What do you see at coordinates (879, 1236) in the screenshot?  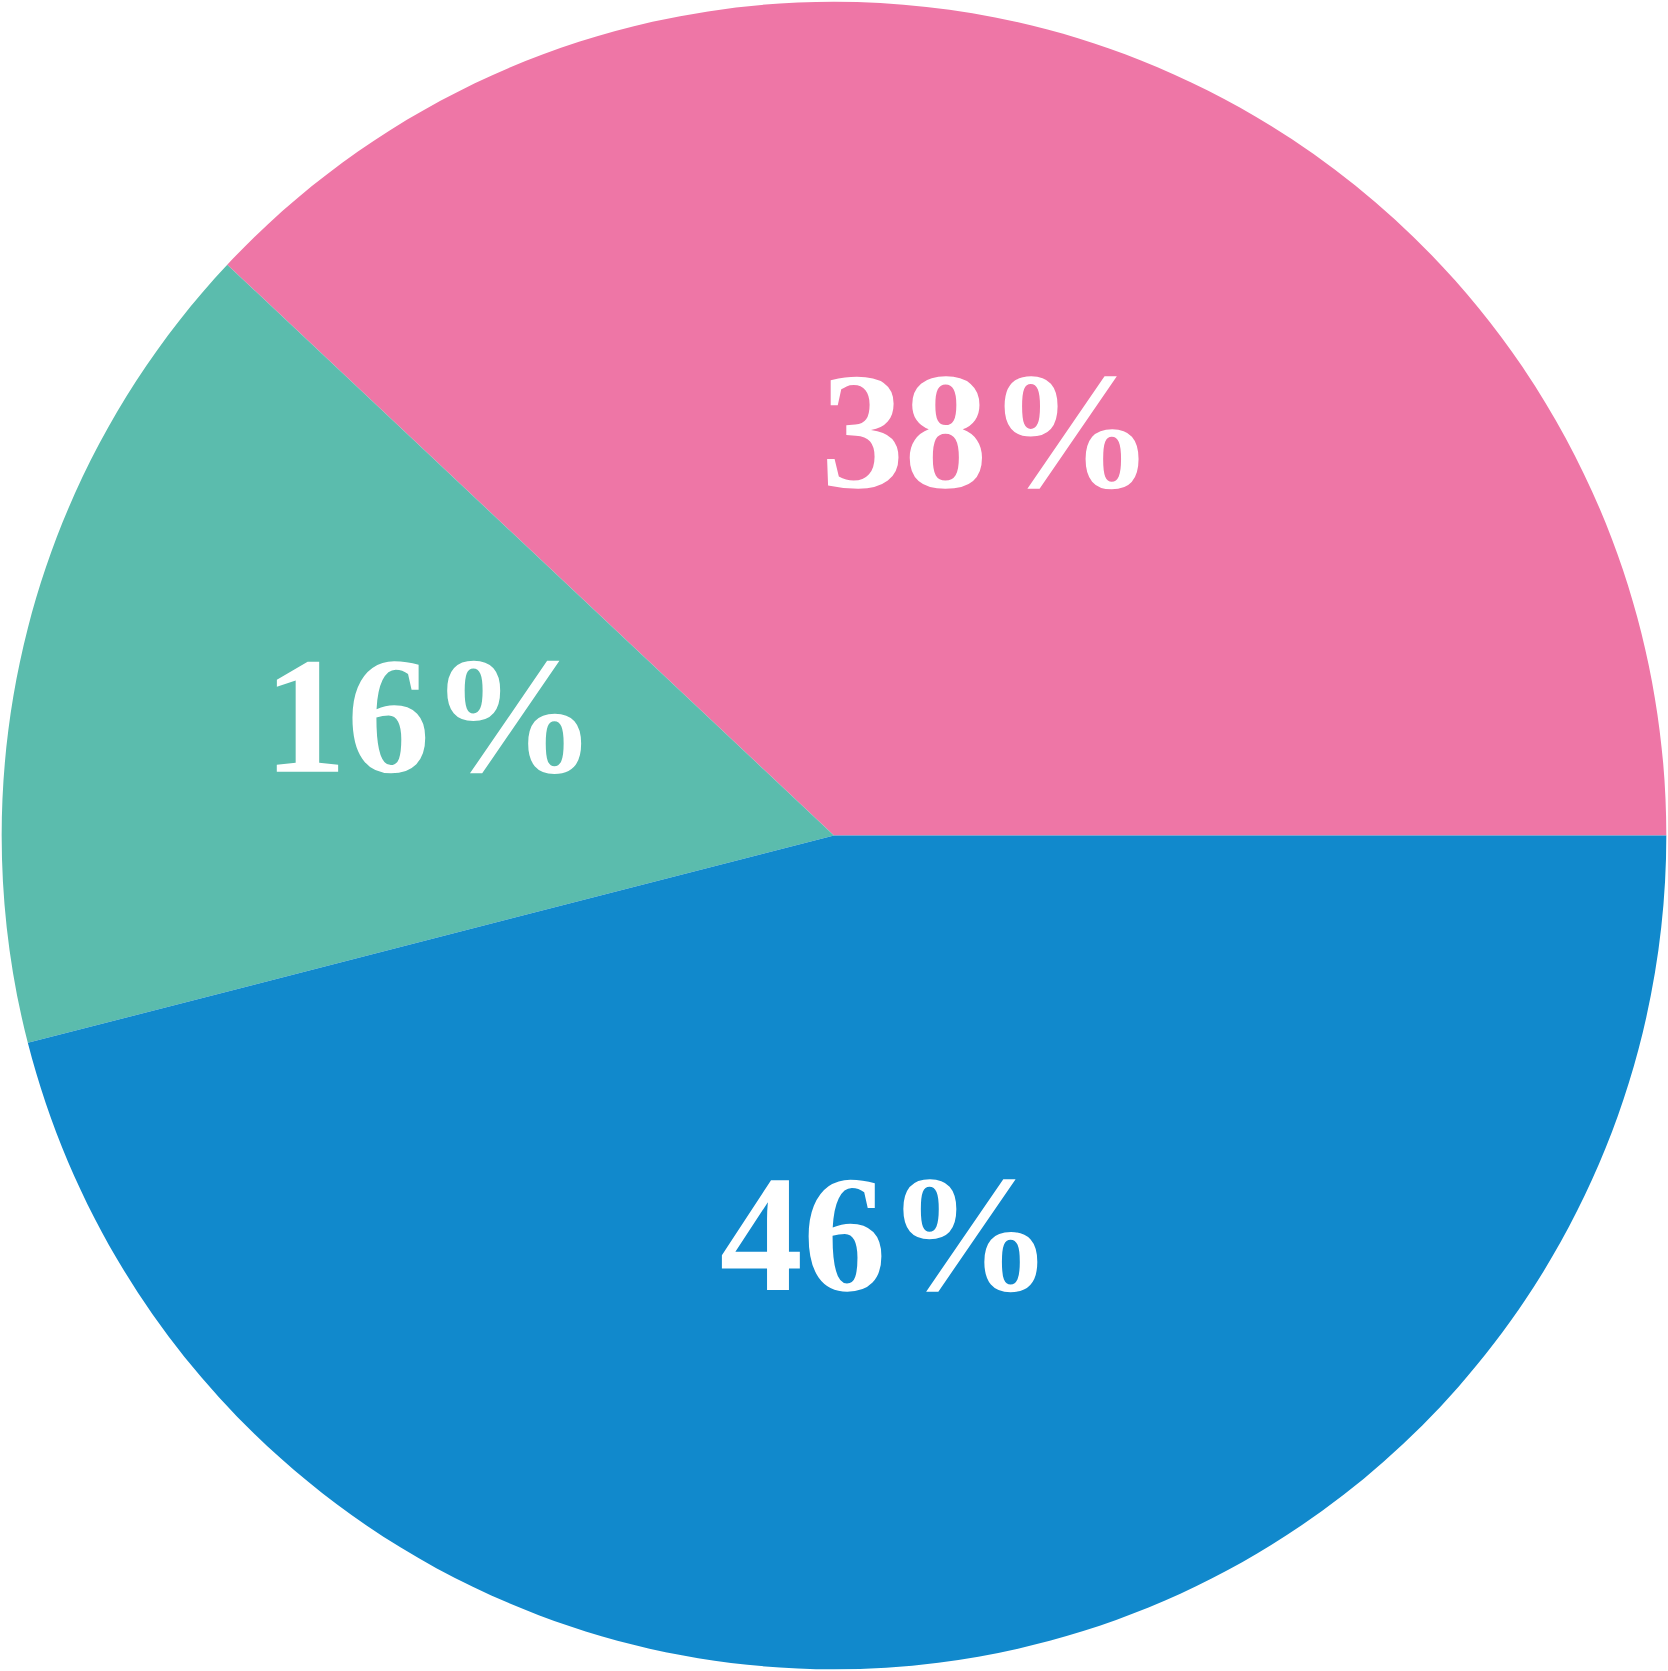 I see `data-label: 46%` at bounding box center [879, 1236].